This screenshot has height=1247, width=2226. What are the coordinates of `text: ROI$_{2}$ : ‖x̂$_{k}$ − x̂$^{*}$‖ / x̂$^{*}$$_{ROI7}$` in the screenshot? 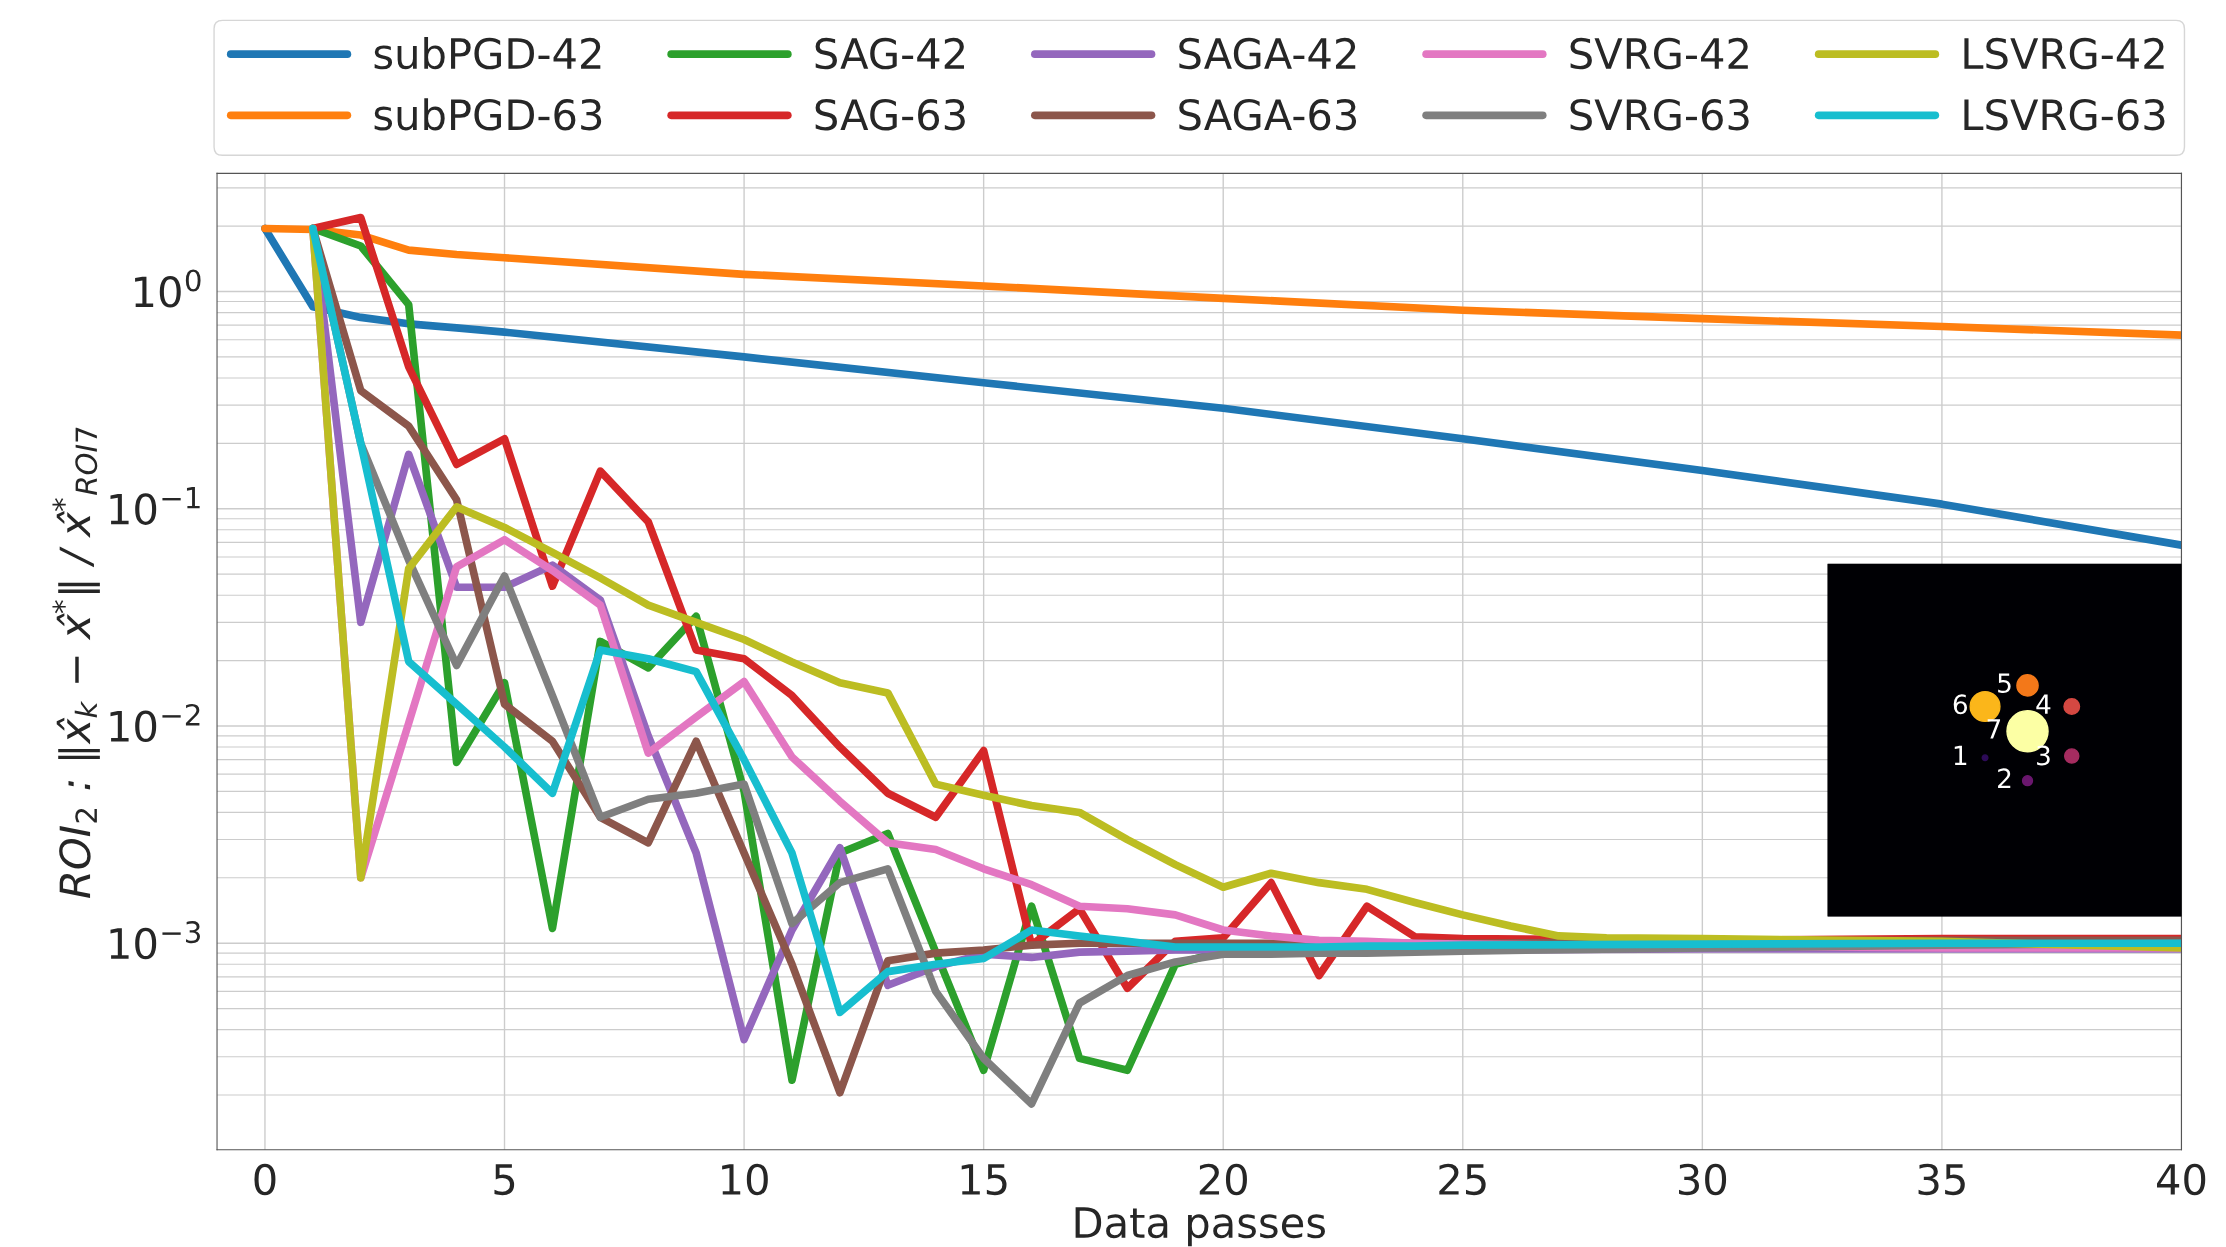 It's located at (76, 662).